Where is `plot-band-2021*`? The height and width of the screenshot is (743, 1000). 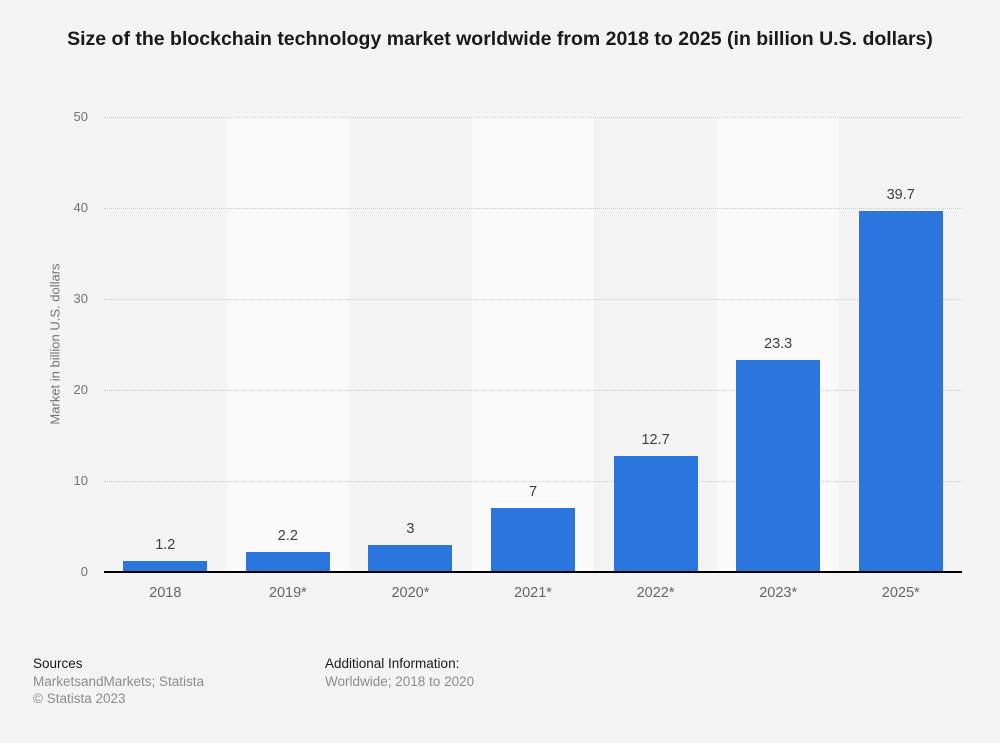
plot-band-2021* is located at coordinates (533, 344).